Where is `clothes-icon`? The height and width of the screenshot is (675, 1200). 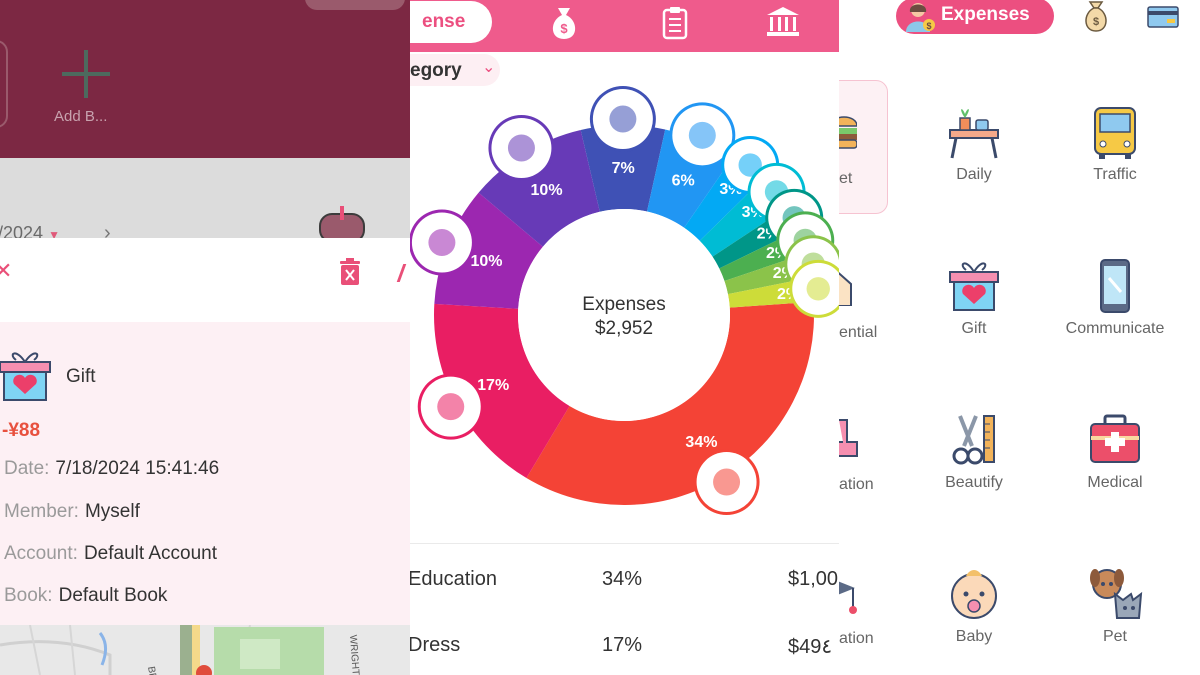 clothes-icon is located at coordinates (450, 406).